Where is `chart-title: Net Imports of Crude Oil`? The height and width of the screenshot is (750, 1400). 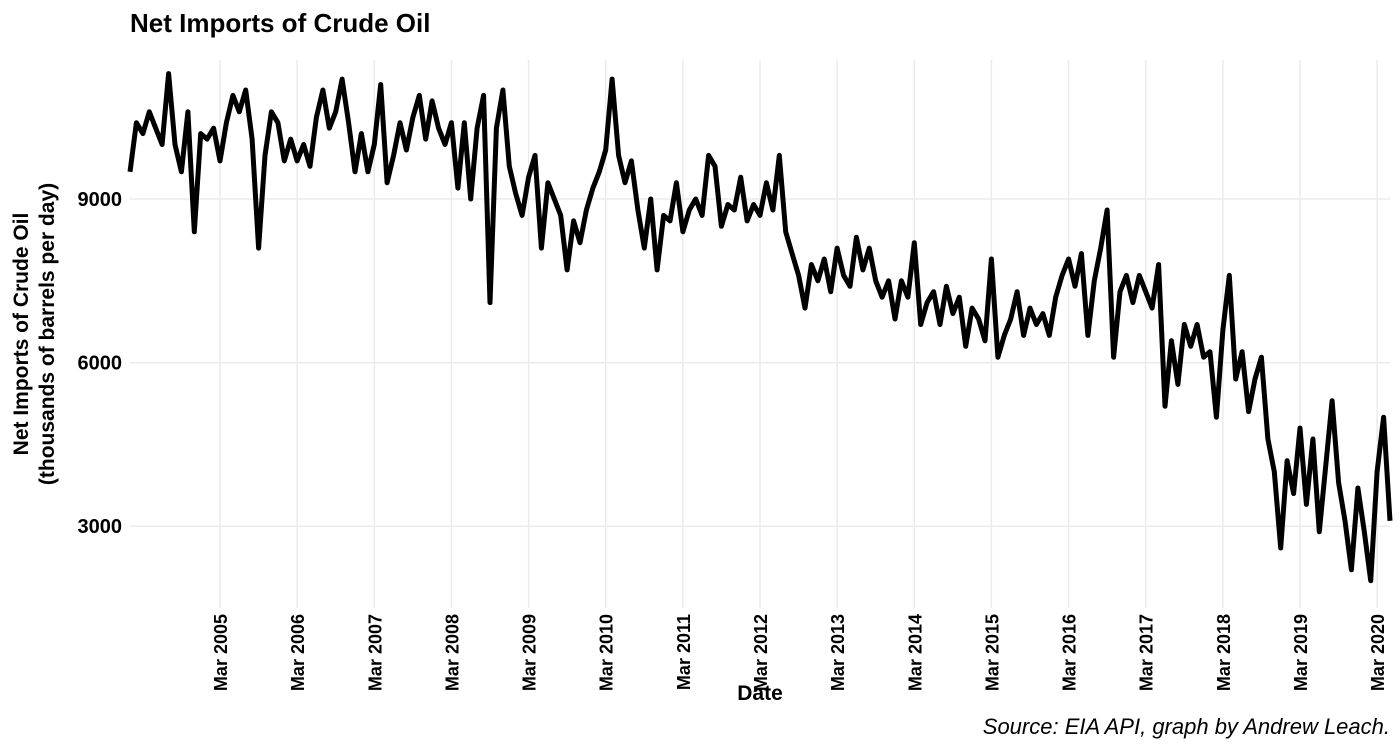 chart-title: Net Imports of Crude Oil is located at coordinates (280, 23).